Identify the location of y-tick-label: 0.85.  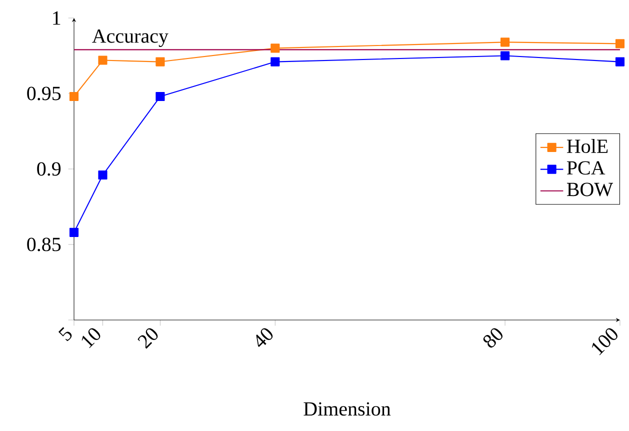
(44, 245).